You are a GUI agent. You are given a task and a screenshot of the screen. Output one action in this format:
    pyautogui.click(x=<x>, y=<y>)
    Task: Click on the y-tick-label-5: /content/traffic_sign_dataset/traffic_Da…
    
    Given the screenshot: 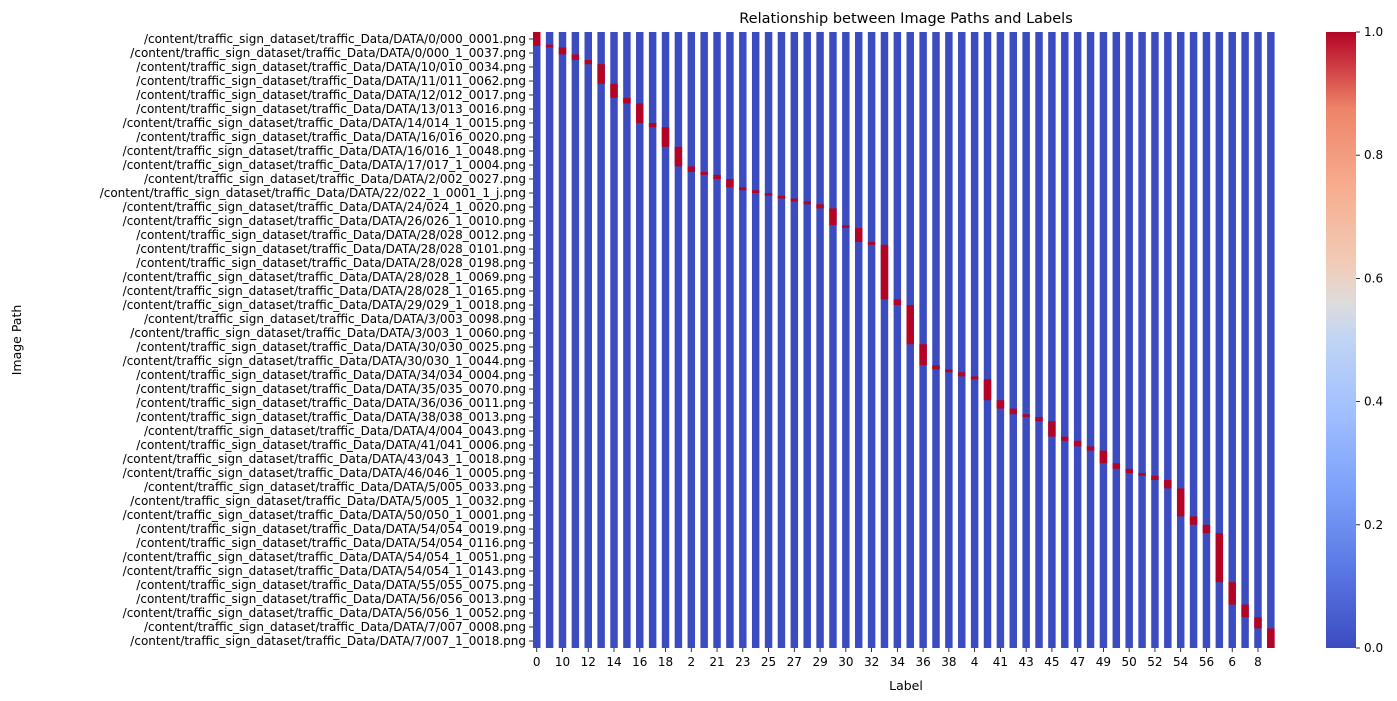 What is the action you would take?
    pyautogui.click(x=331, y=109)
    